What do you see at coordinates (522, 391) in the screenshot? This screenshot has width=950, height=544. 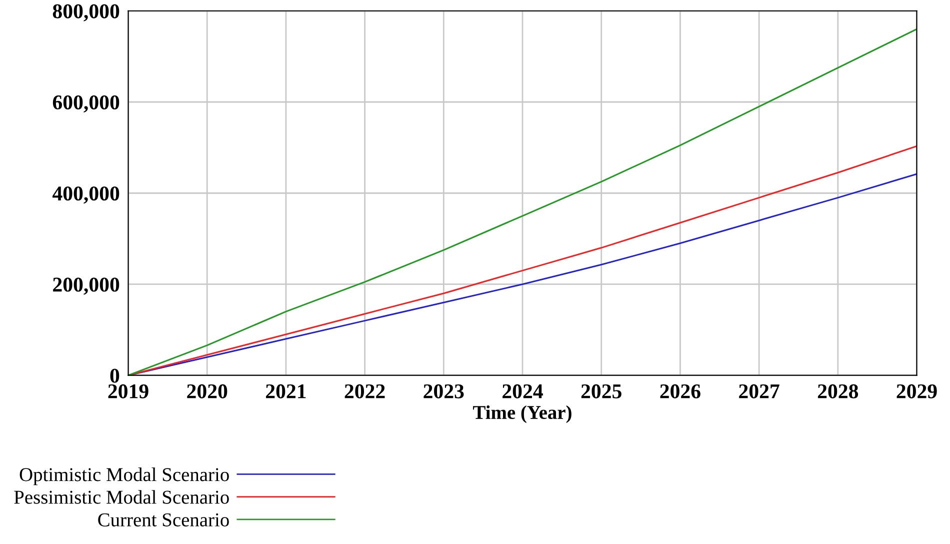 I see `x-tick-label: 2024` at bounding box center [522, 391].